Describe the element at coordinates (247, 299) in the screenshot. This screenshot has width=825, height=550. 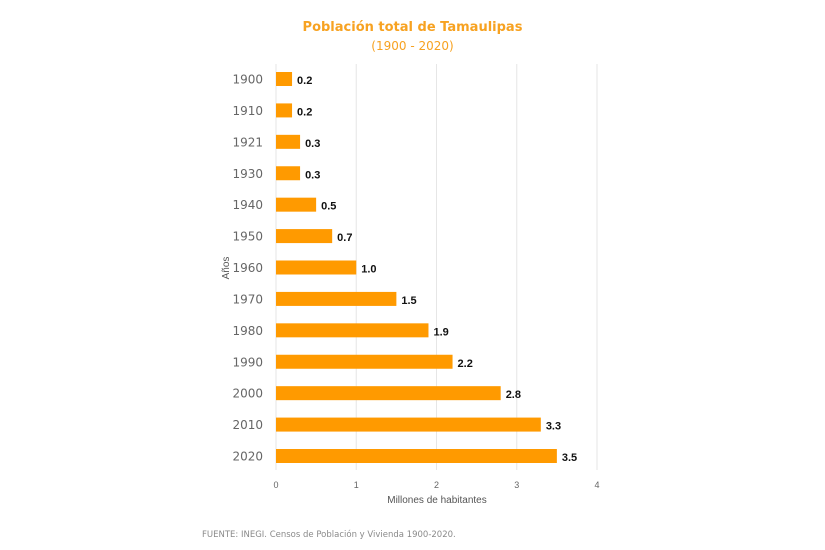
I see `y-tick-label: 1970` at that location.